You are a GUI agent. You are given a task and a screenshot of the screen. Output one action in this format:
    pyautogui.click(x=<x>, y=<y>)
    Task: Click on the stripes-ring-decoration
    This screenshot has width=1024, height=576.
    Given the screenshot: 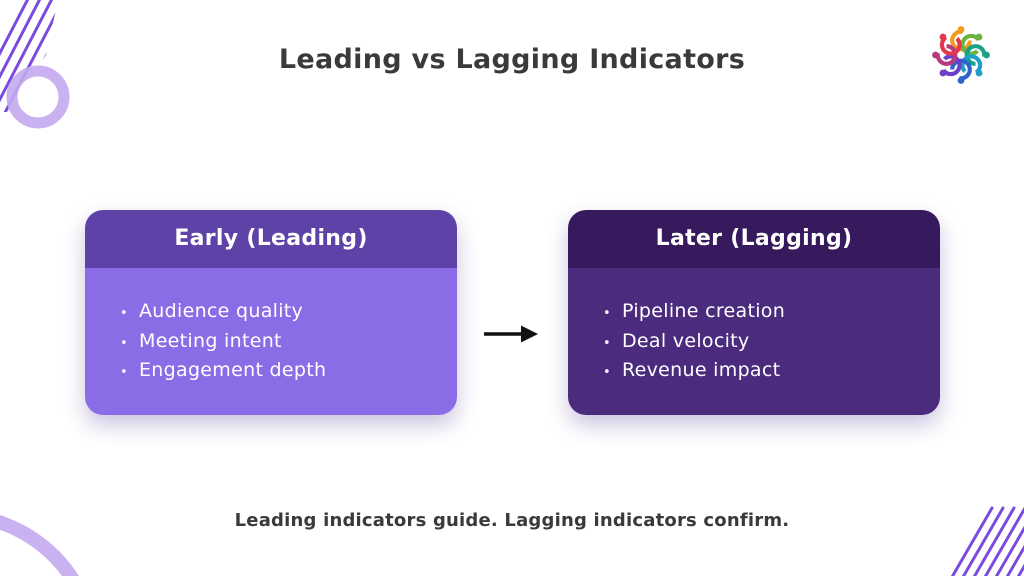 What is the action you would take?
    pyautogui.click(x=35, y=64)
    